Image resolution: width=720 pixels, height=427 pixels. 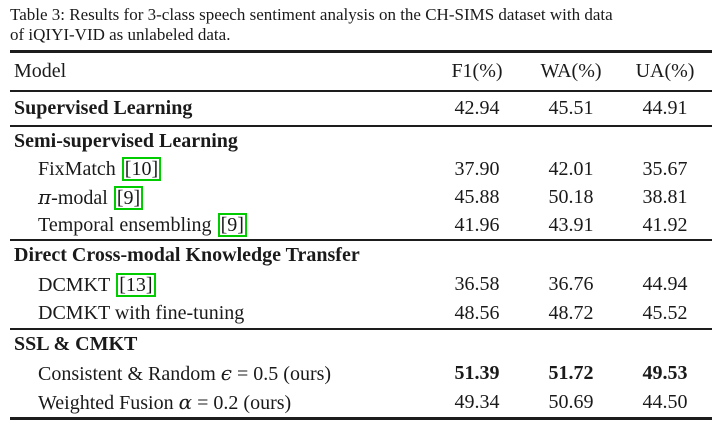 I want to click on ua-value: 44.91, so click(x=665, y=108).